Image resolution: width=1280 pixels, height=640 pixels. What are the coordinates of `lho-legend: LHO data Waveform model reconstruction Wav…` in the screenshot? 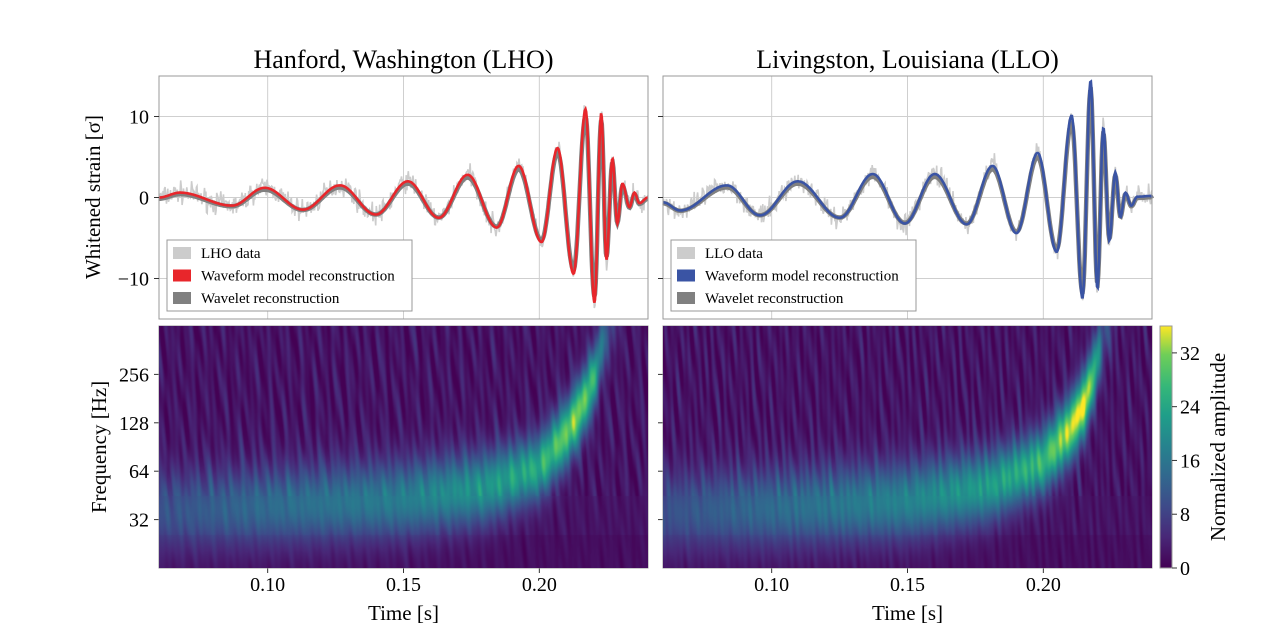 It's located at (289, 275).